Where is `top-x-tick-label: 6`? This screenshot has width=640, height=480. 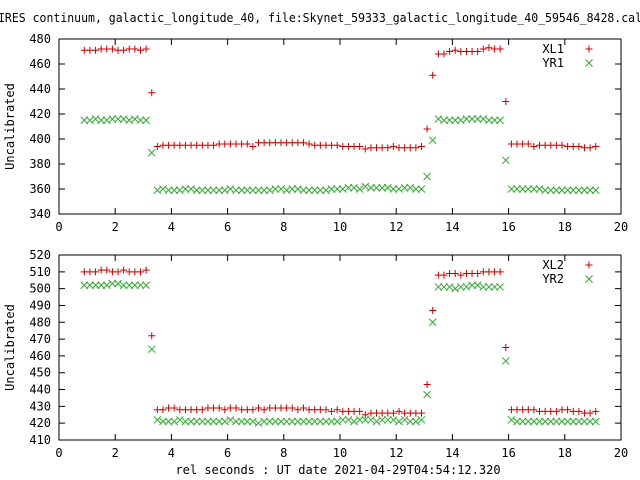
top-x-tick-label: 6 is located at coordinates (227, 227).